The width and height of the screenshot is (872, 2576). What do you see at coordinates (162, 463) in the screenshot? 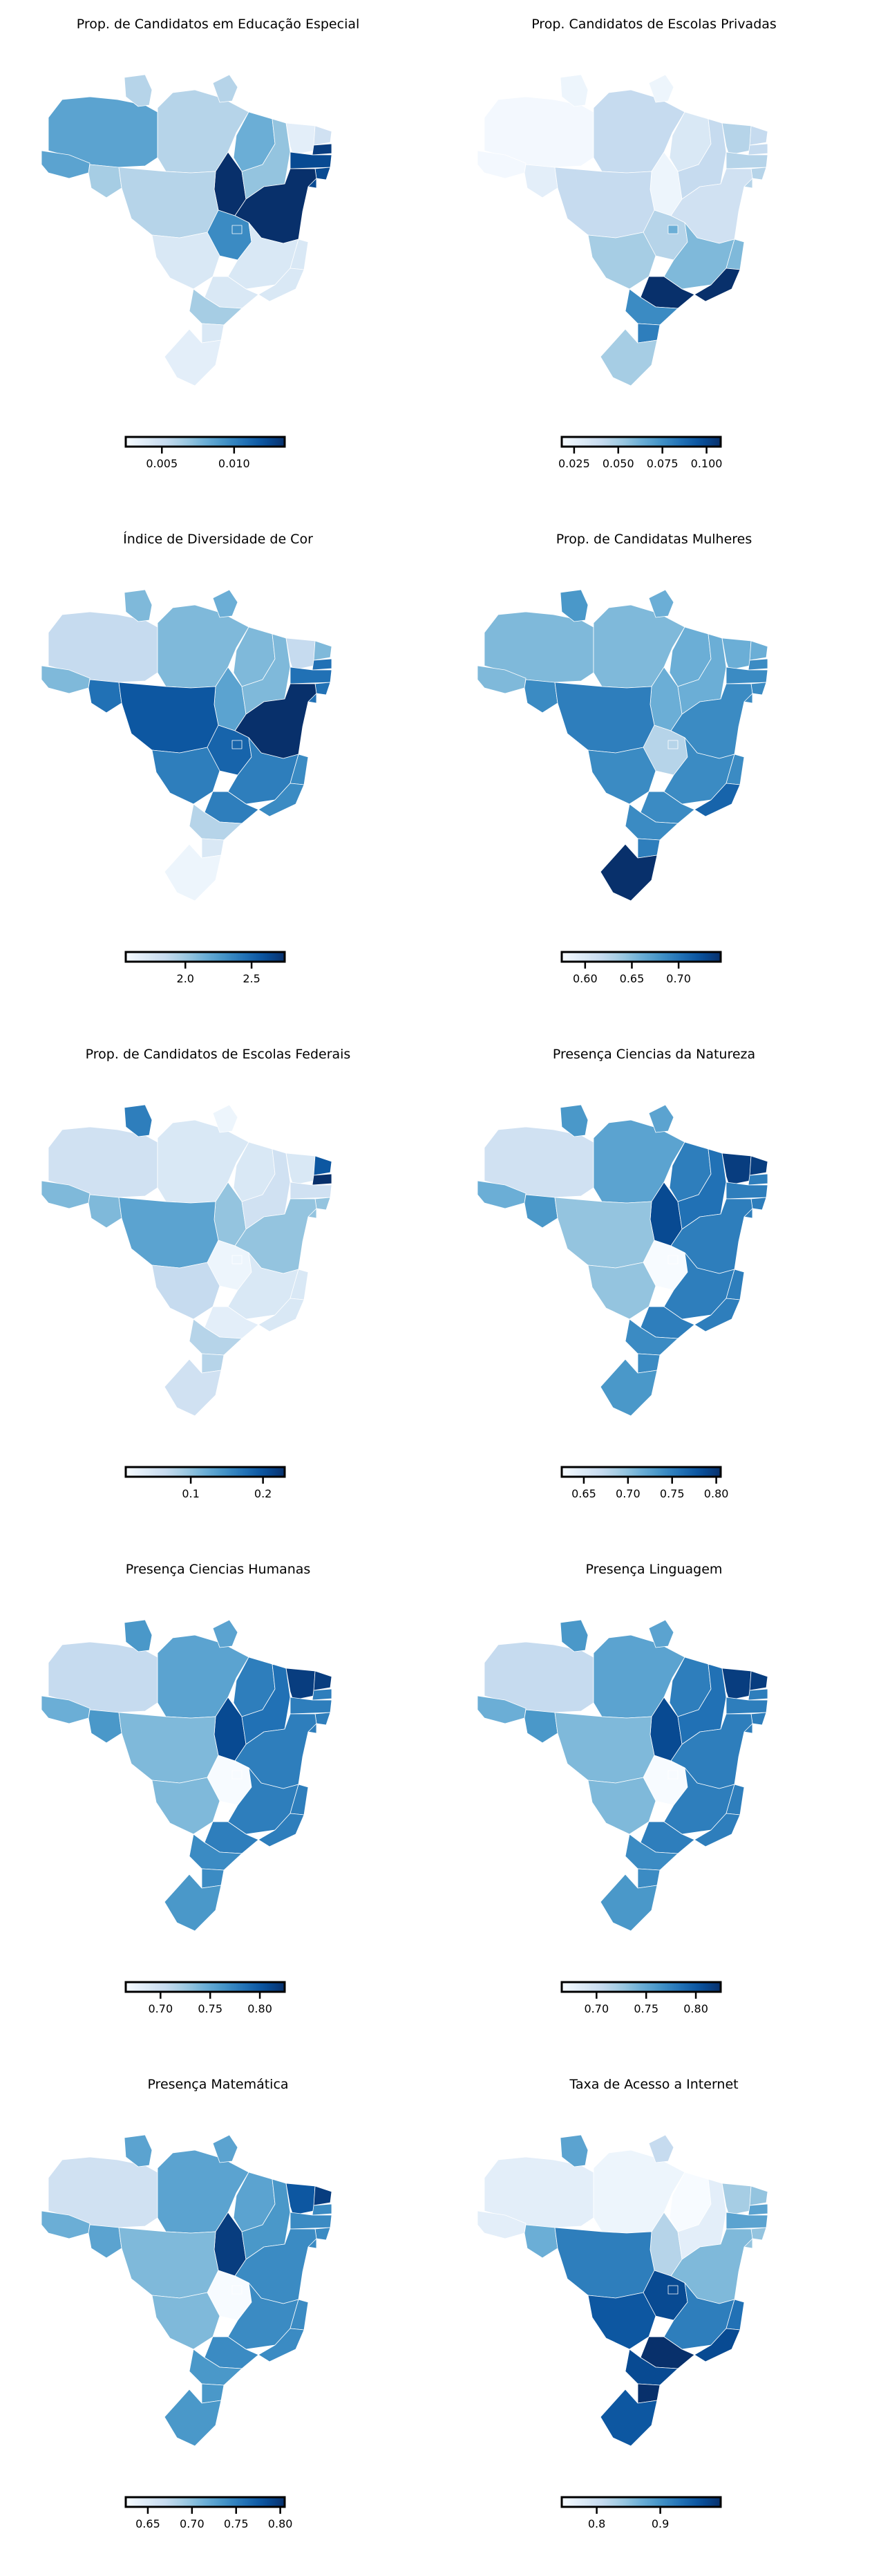
I see `colorbar-tick-label: 0.005` at bounding box center [162, 463].